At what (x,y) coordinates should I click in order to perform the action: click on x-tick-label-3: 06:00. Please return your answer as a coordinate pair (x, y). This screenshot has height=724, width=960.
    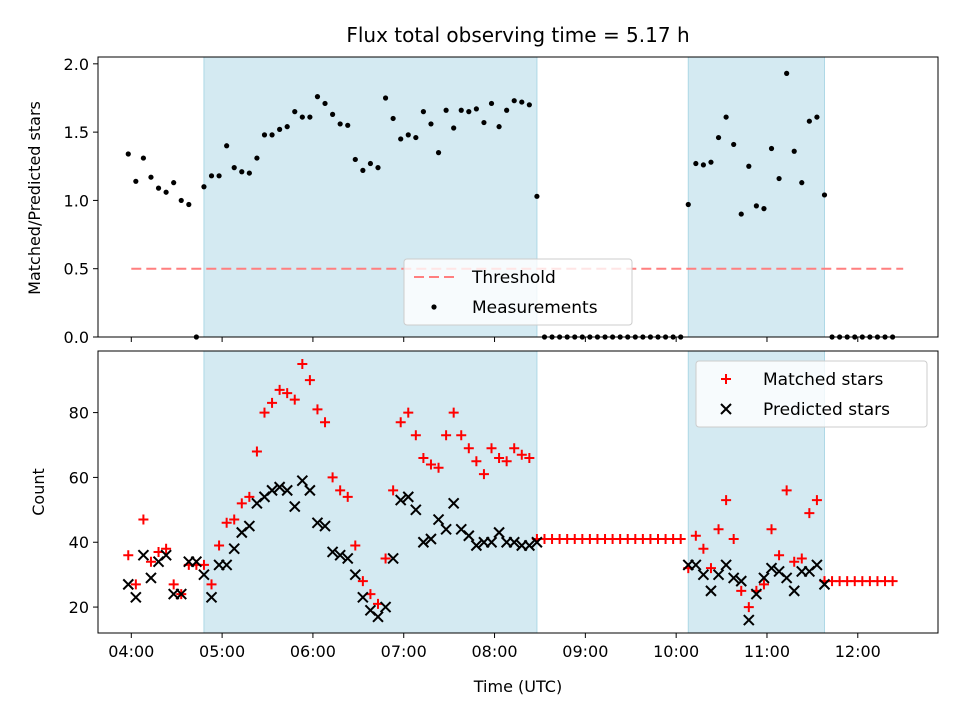
    Looking at the image, I should click on (313, 651).